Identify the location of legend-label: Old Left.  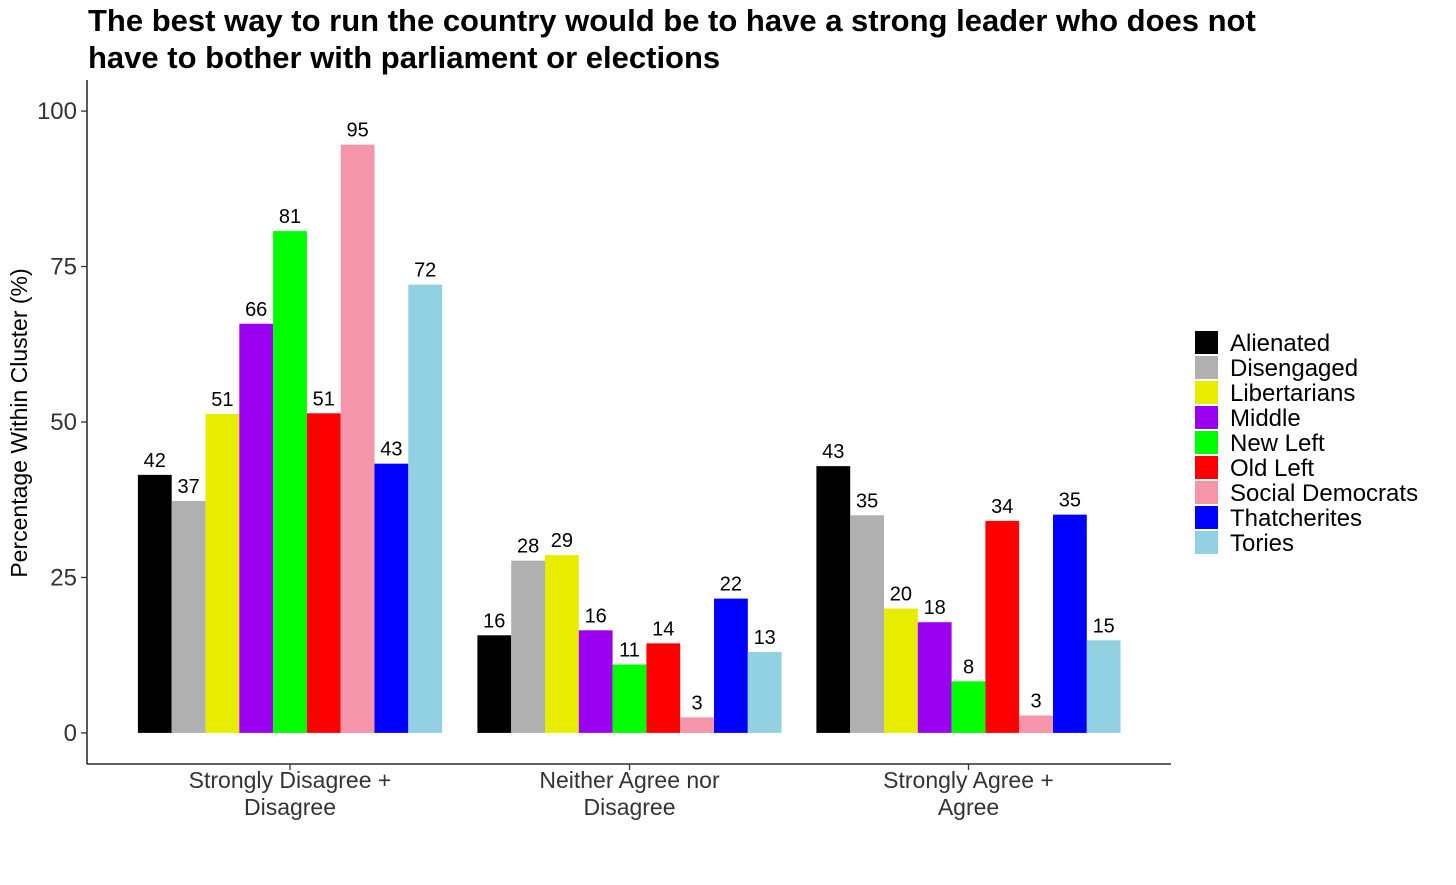
(1272, 468).